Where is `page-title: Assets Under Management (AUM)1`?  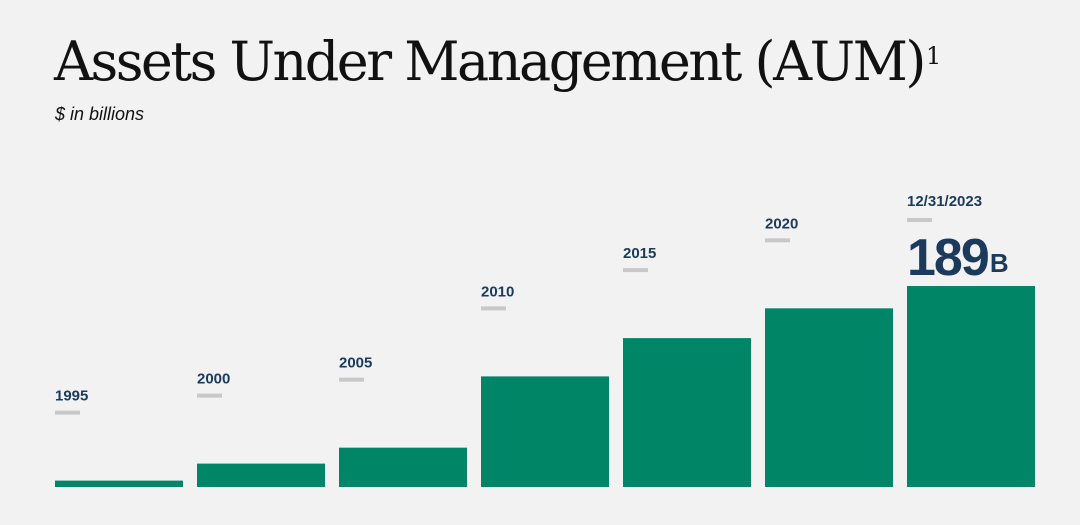
page-title: Assets Under Management (AUM)1 is located at coordinates (497, 62).